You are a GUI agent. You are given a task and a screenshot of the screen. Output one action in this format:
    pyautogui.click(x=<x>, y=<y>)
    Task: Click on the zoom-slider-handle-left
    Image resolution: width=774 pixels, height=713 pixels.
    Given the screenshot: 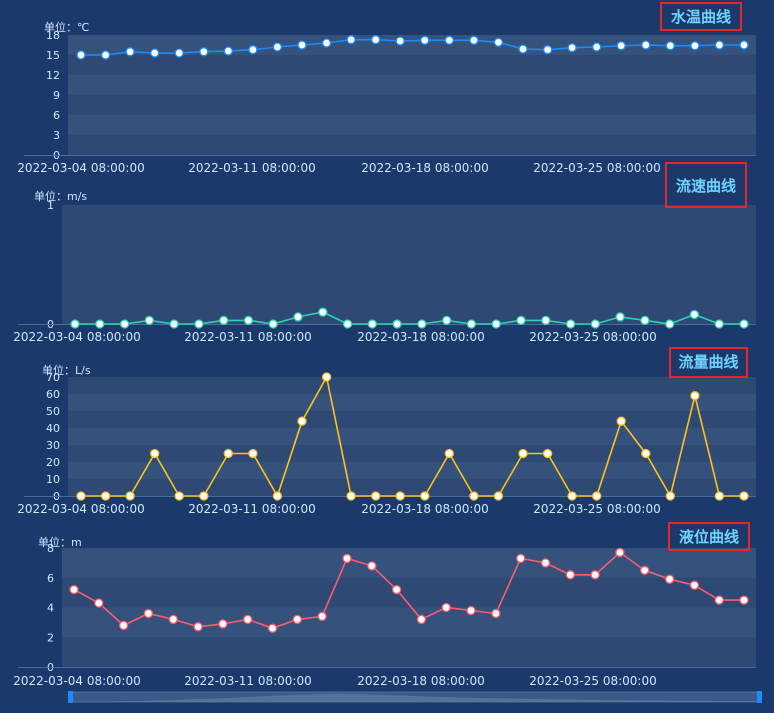 What is the action you would take?
    pyautogui.click(x=70, y=697)
    